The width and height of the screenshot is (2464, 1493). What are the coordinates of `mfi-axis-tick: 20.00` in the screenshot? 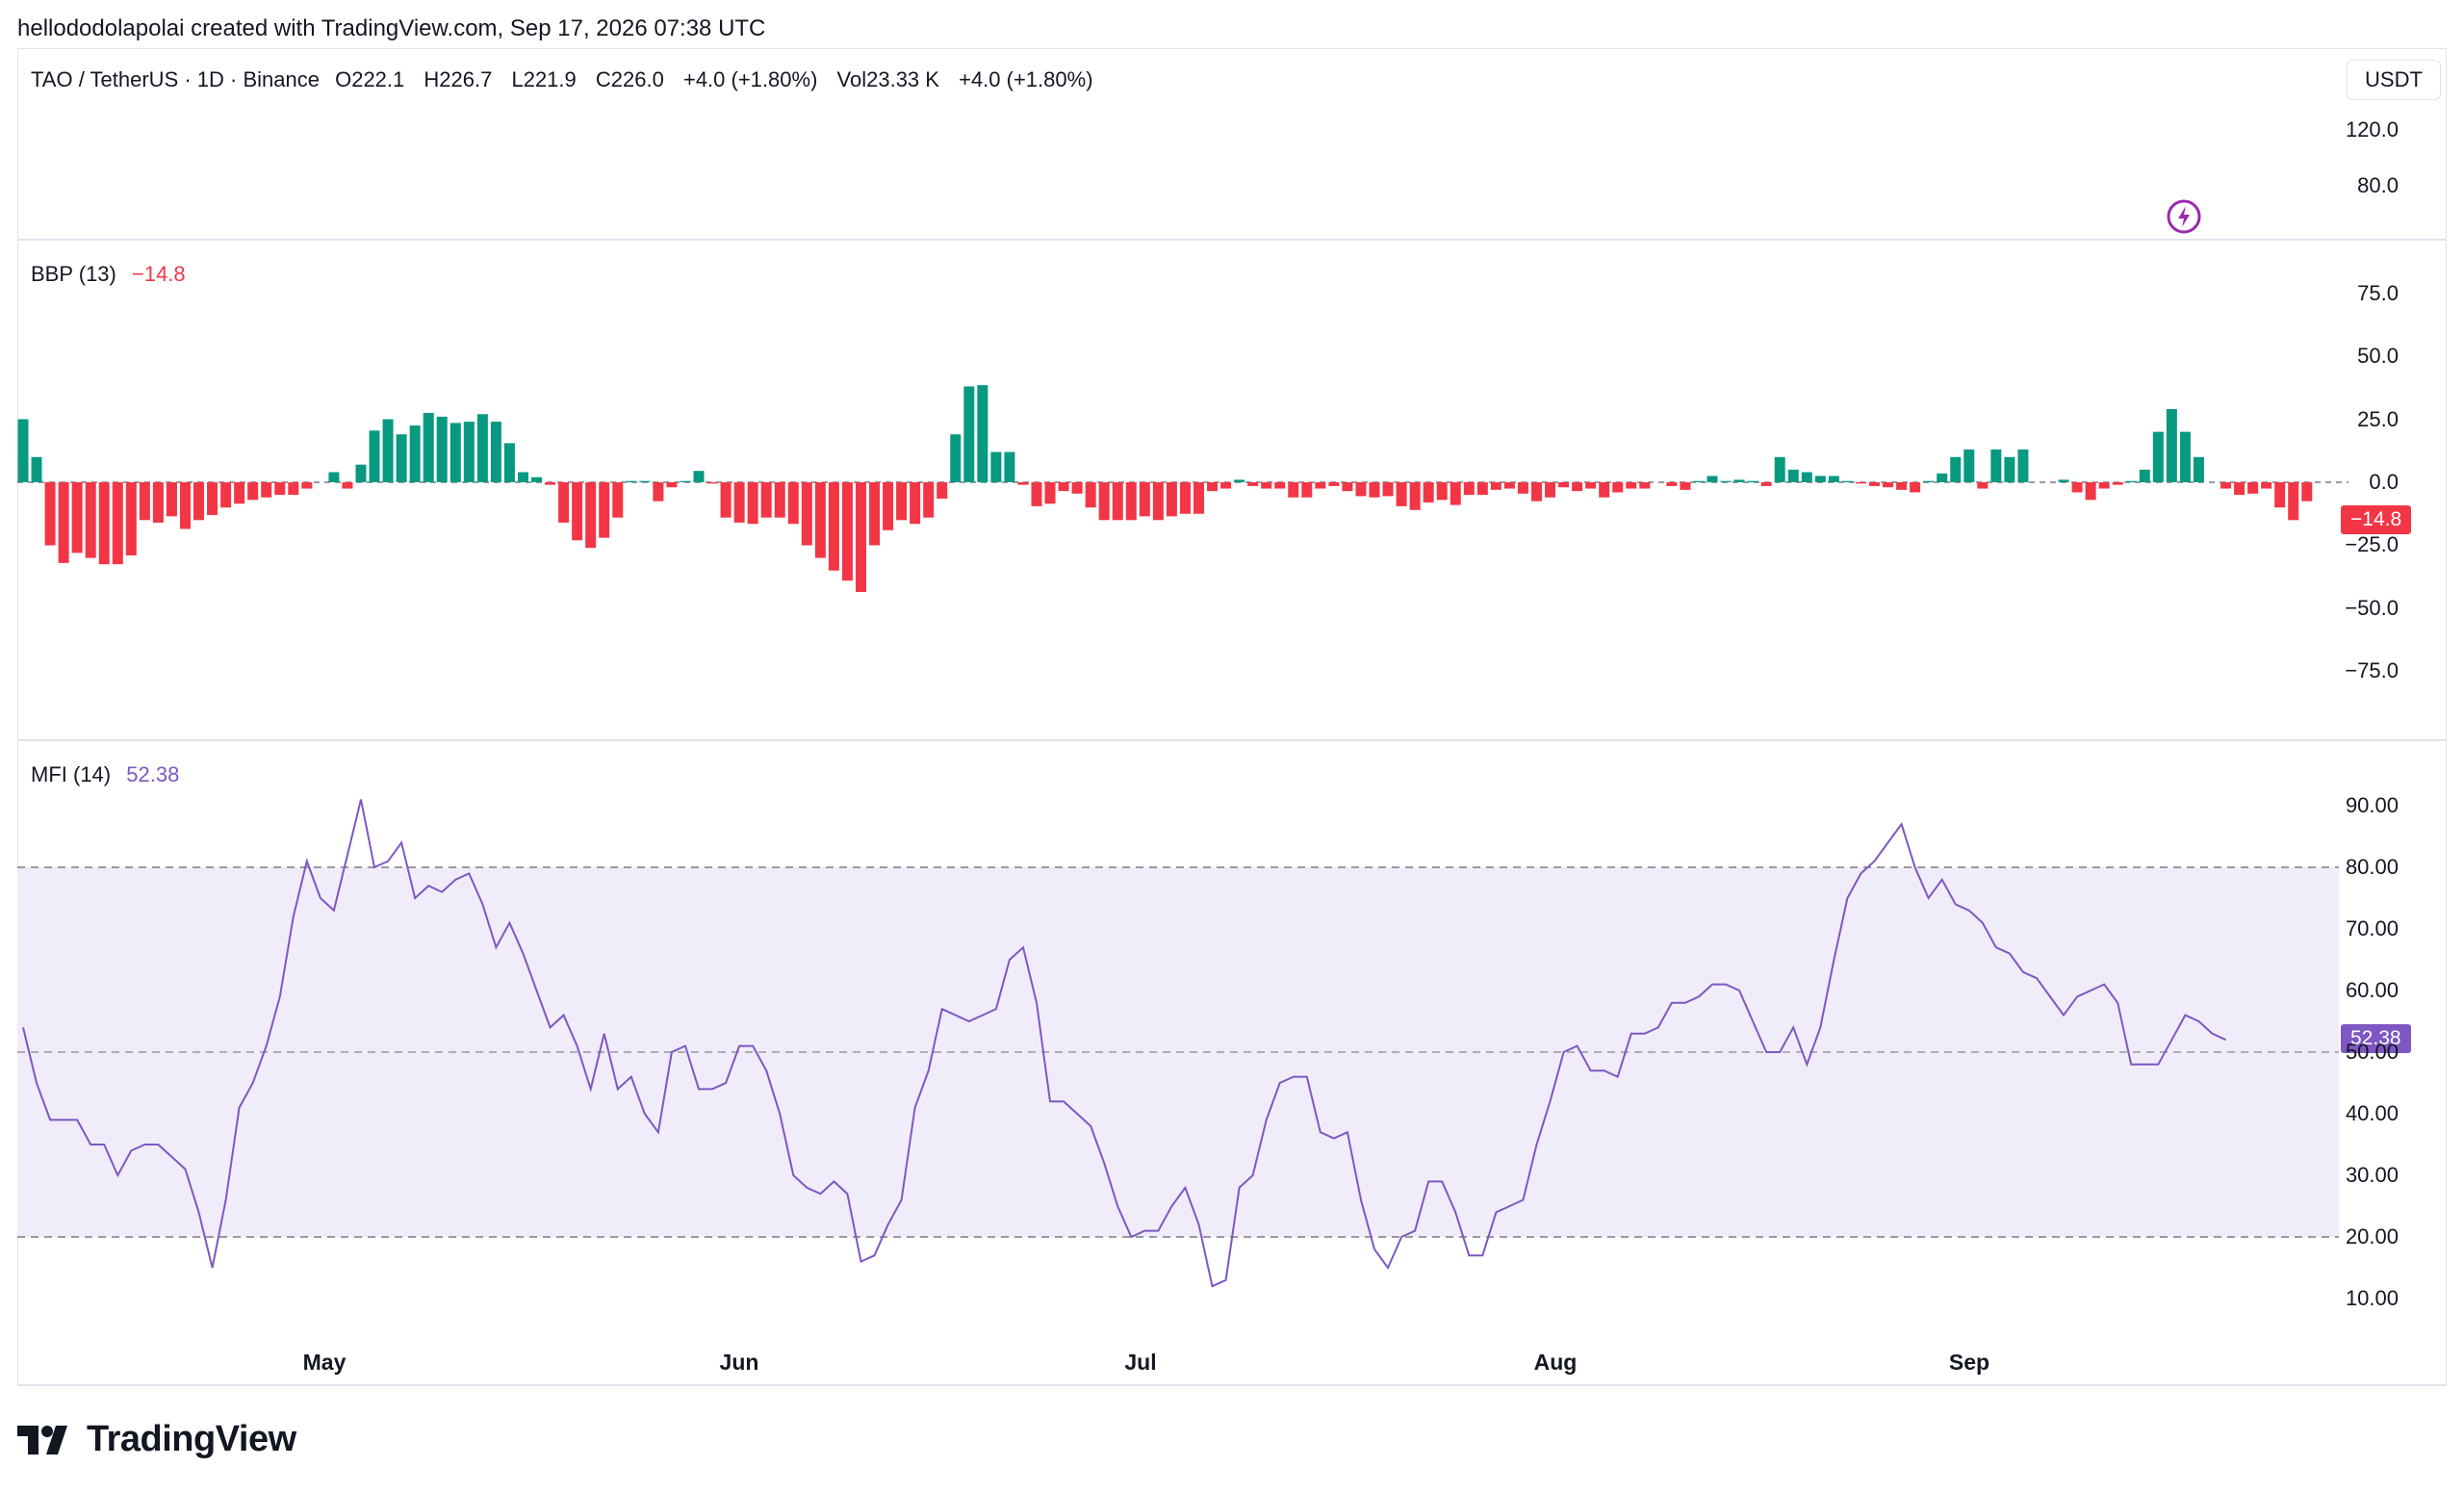 It's located at (2372, 1236).